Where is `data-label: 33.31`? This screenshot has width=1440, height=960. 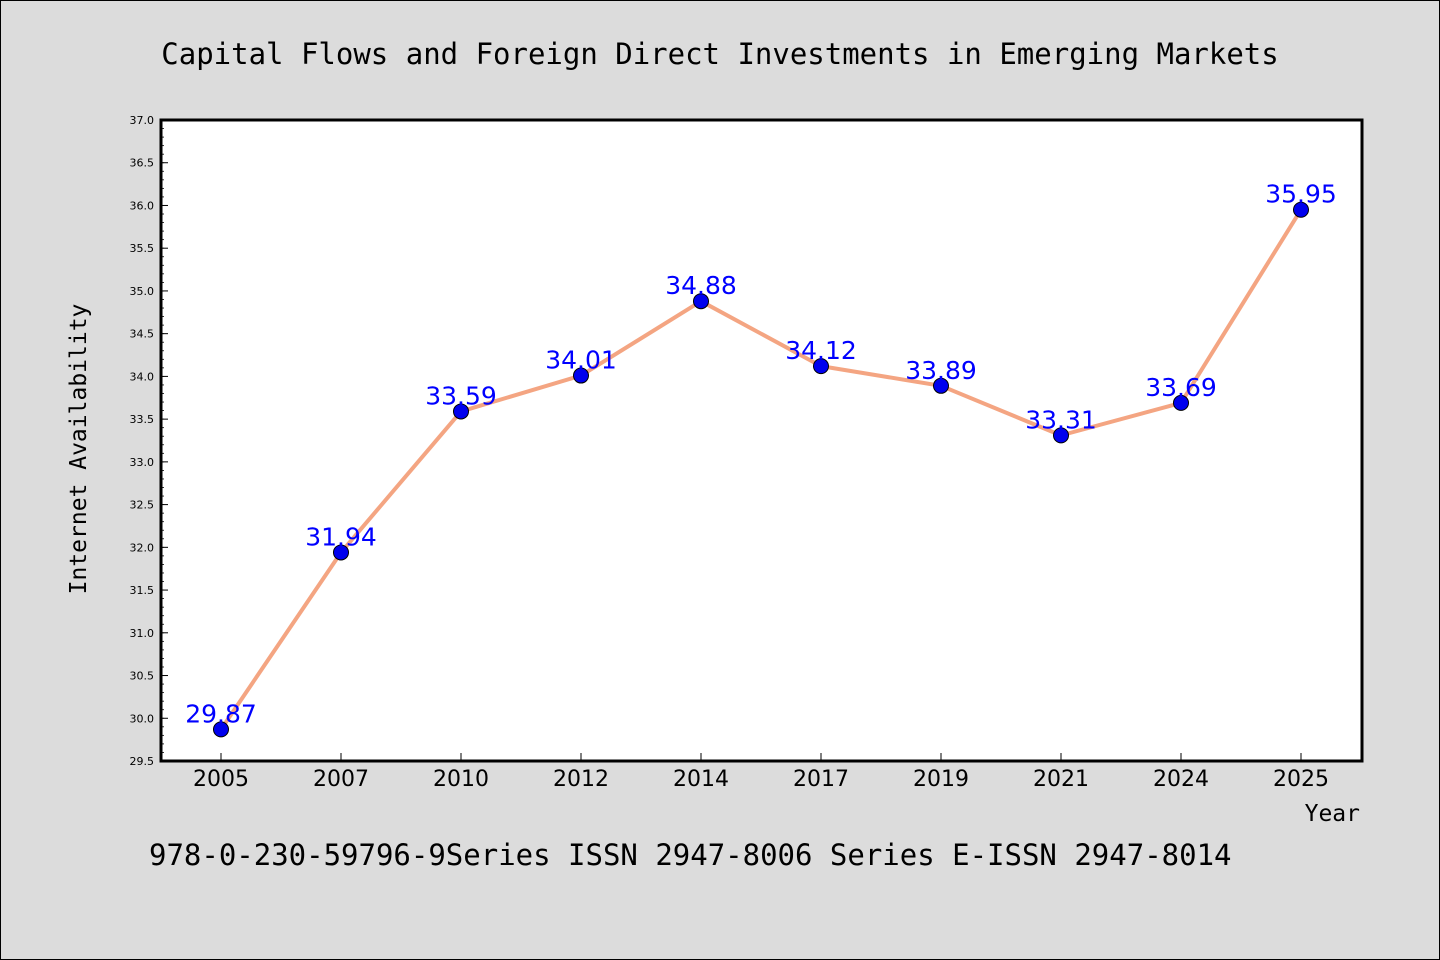 data-label: 33.31 is located at coordinates (1061, 419).